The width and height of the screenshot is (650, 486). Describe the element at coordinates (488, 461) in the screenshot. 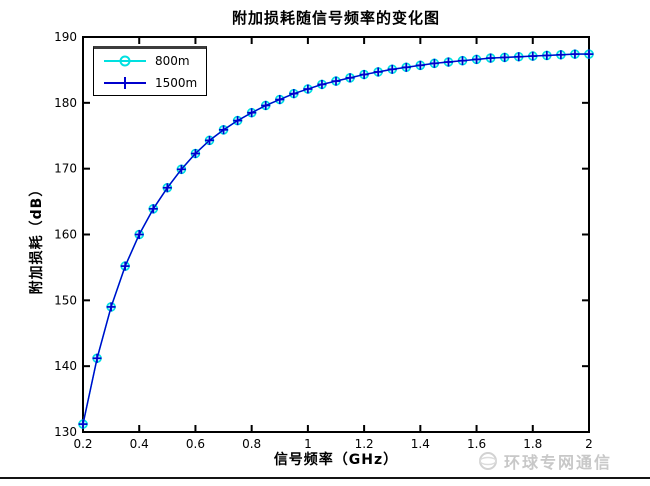

I see `globe-icon` at that location.